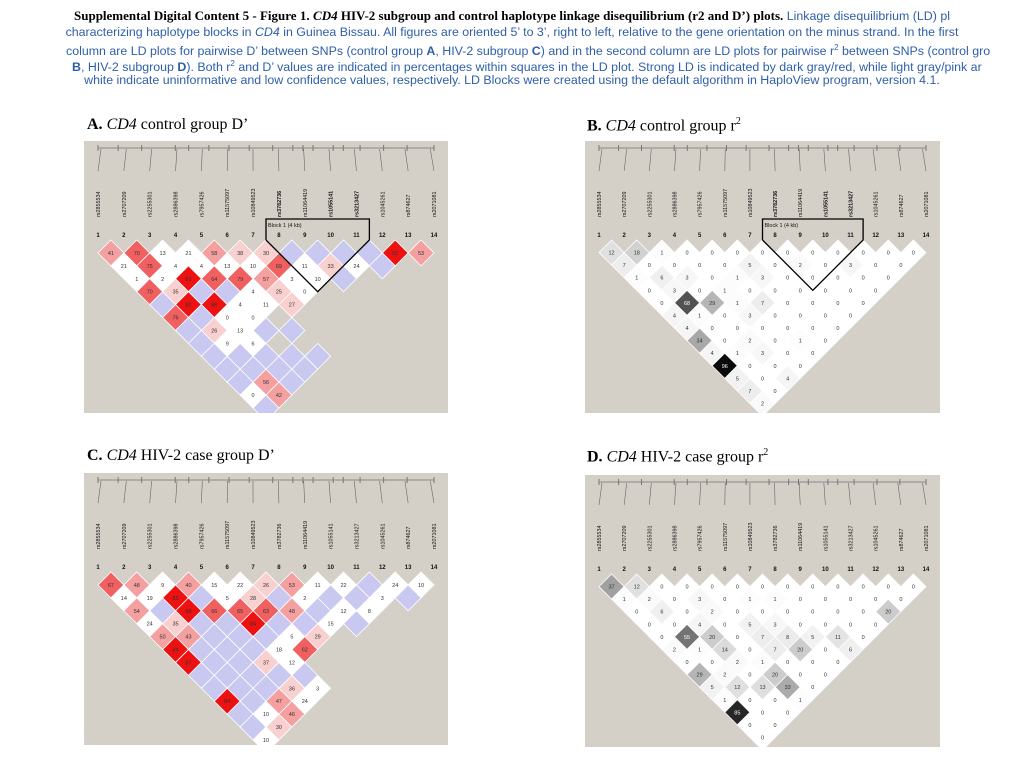 Image resolution: width=1024 pixels, height=768 pixels. What do you see at coordinates (762, 279) in the screenshot?
I see `ld-cell-value: 3` at bounding box center [762, 279].